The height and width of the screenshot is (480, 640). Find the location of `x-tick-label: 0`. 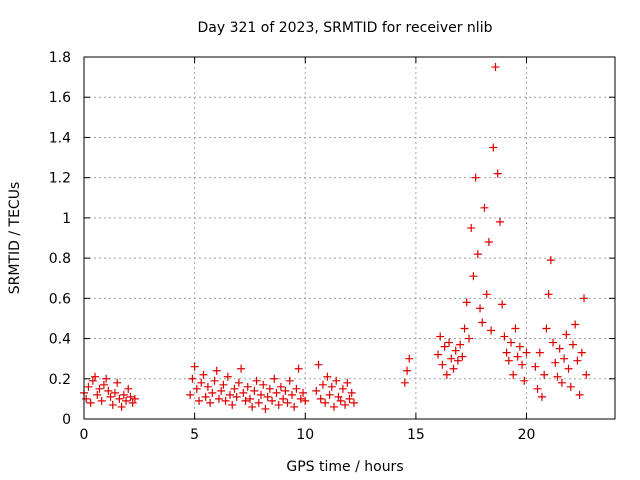

x-tick-label: 0 is located at coordinates (84, 435).